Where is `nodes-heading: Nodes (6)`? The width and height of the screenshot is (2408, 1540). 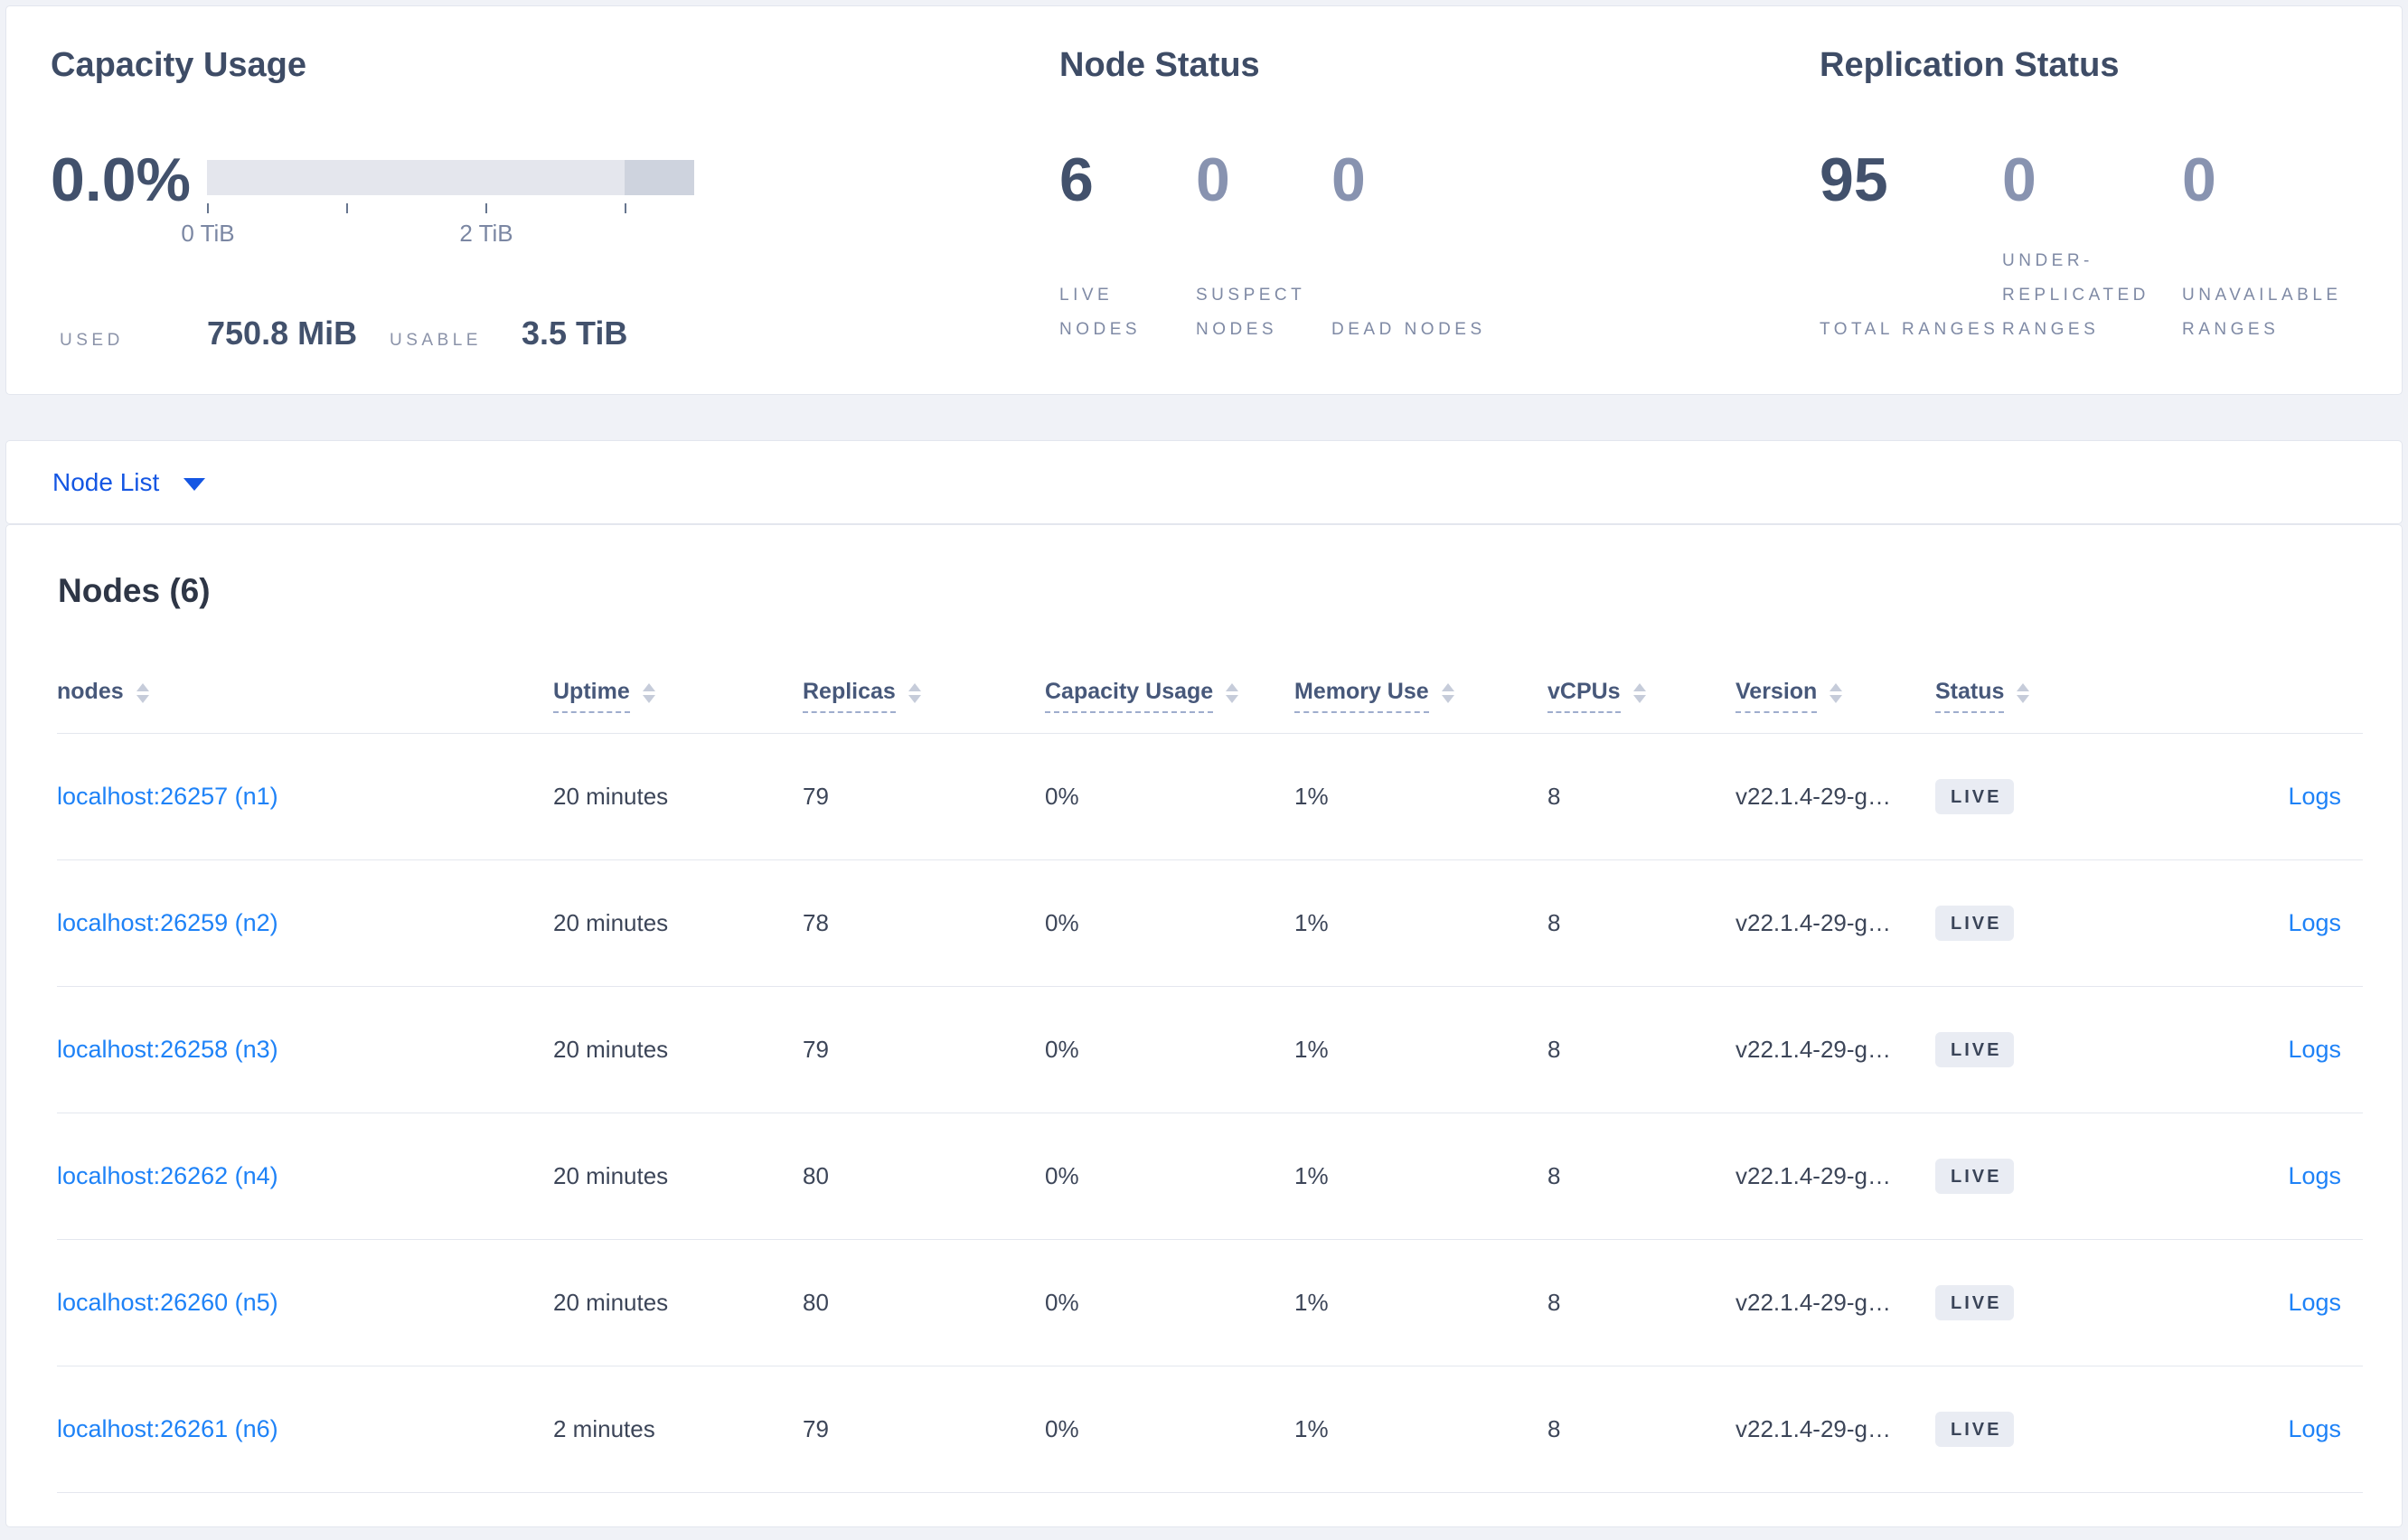 nodes-heading: Nodes (6) is located at coordinates (134, 590).